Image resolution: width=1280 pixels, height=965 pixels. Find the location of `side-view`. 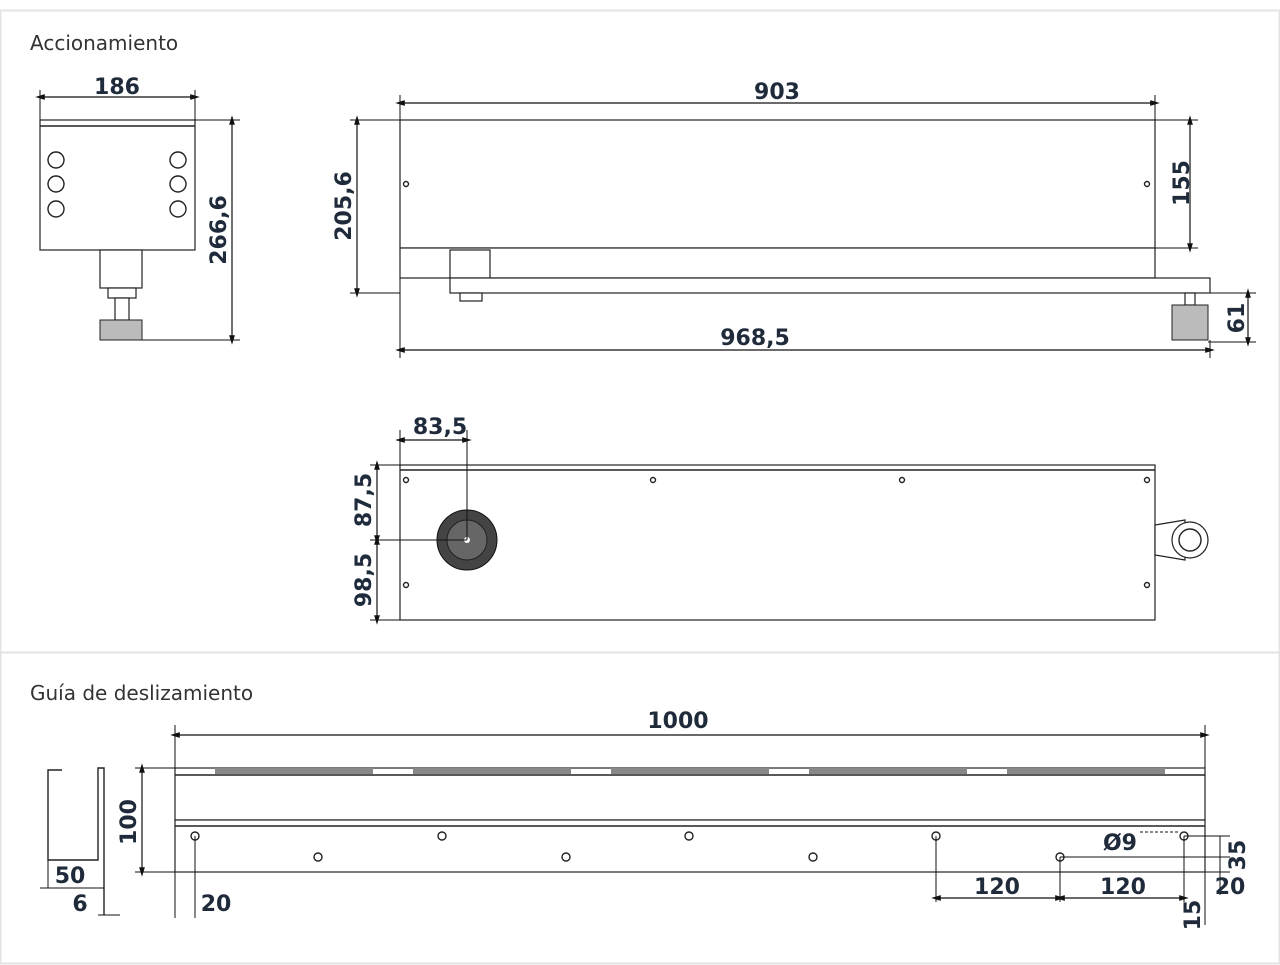

side-view is located at coordinates (137, 217).